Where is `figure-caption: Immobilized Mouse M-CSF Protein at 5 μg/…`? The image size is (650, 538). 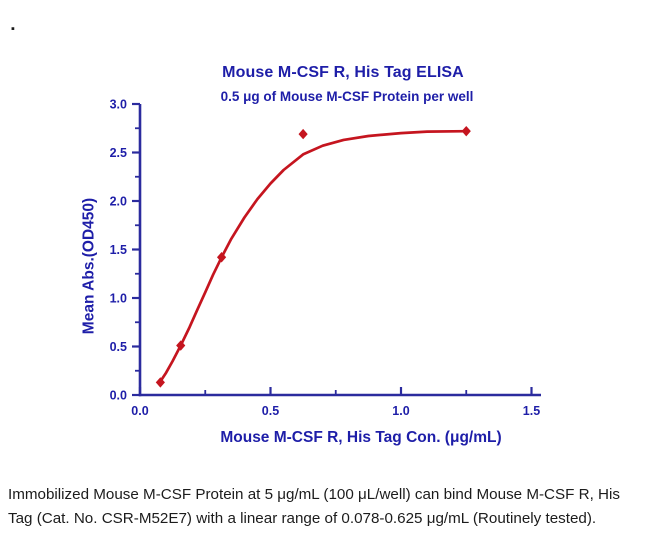 figure-caption: Immobilized Mouse M-CSF Protein at 5 μg/… is located at coordinates (329, 506).